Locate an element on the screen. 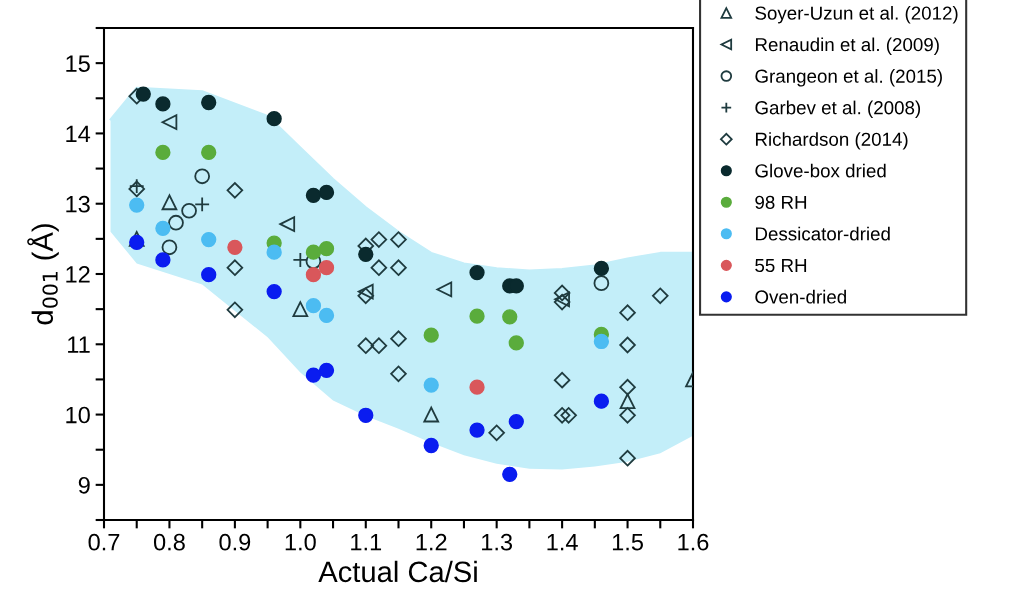  x-tick-label: 0.7 is located at coordinates (104, 542).